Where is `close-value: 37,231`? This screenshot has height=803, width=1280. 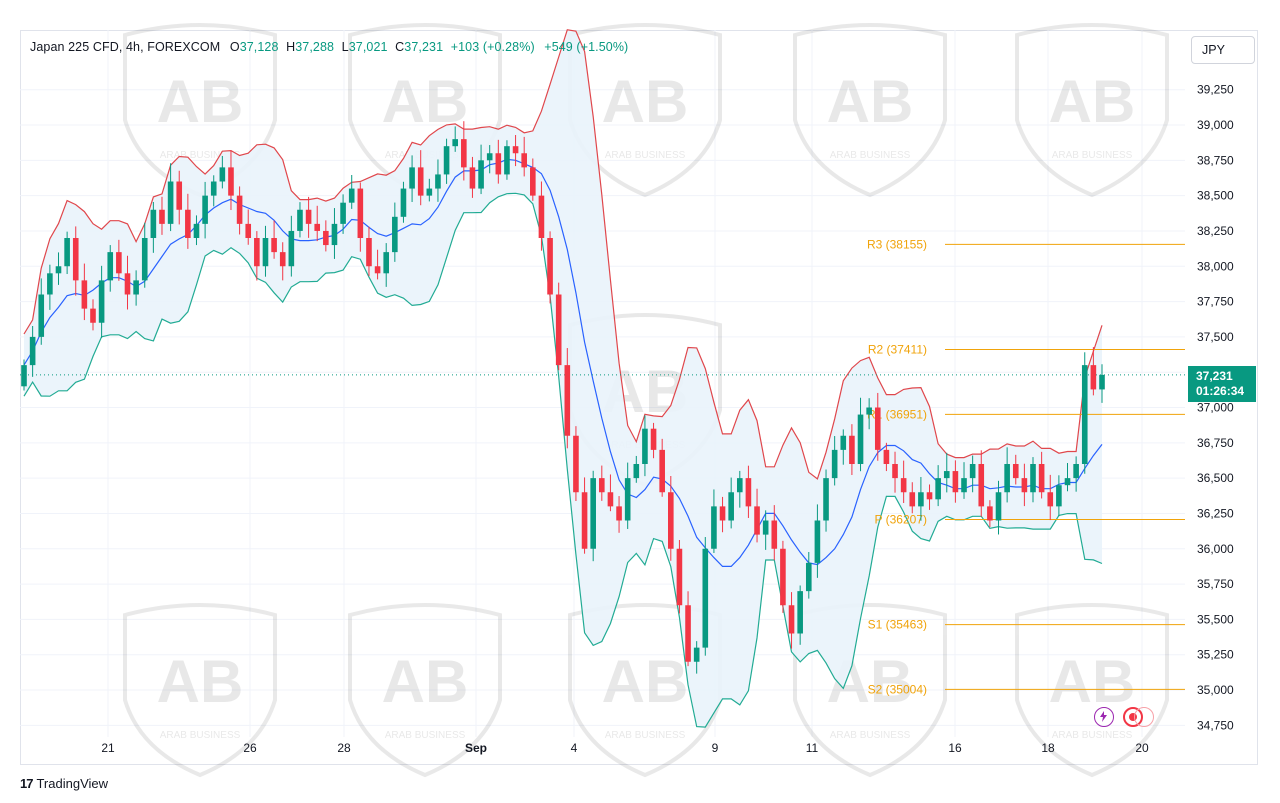 close-value: 37,231 is located at coordinates (424, 47).